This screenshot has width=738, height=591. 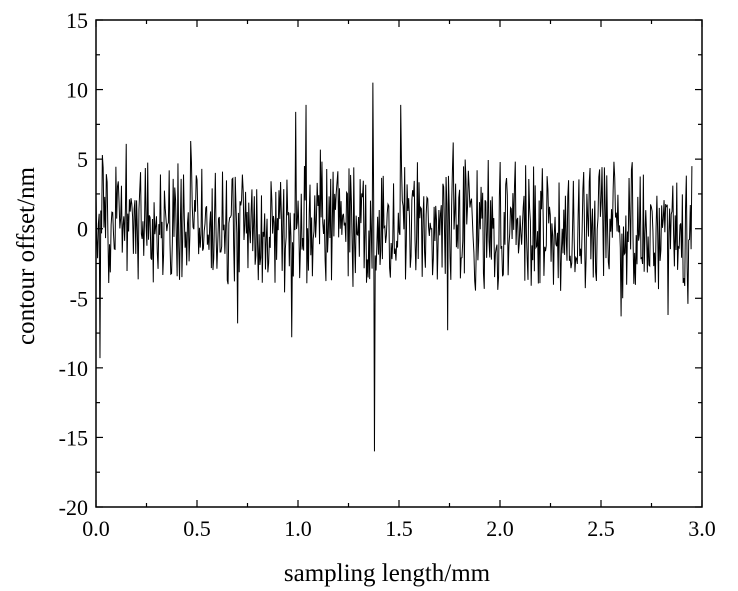 I want to click on x-tick-label: 2.5, so click(x=601, y=528).